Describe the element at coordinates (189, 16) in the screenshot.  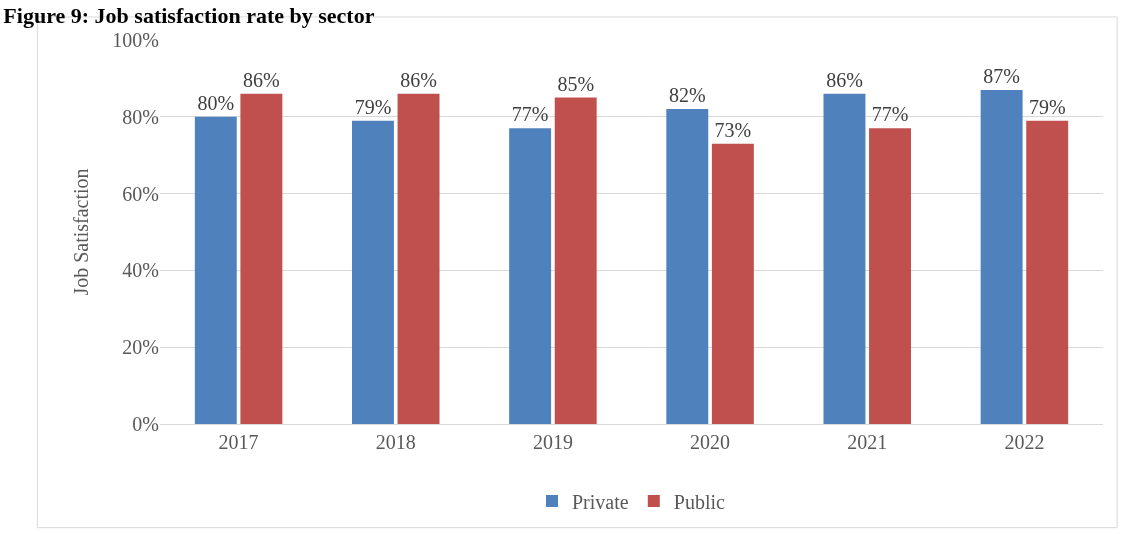
I see `chart-title: Figure 9: Job satisfaction rate by sector` at that location.